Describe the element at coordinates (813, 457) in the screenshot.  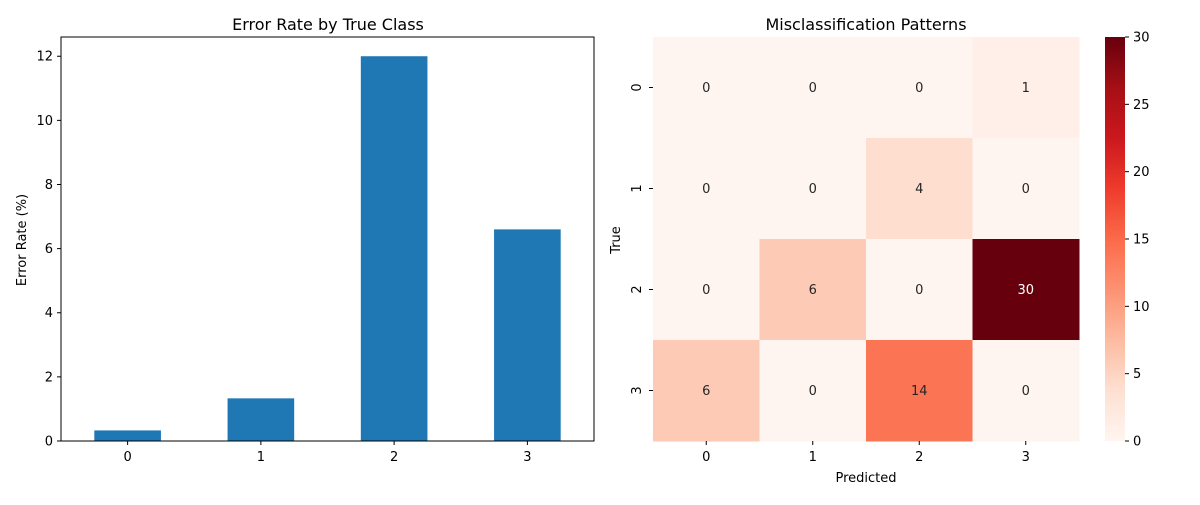
I see `heatmap-x-tick-label: 1` at that location.